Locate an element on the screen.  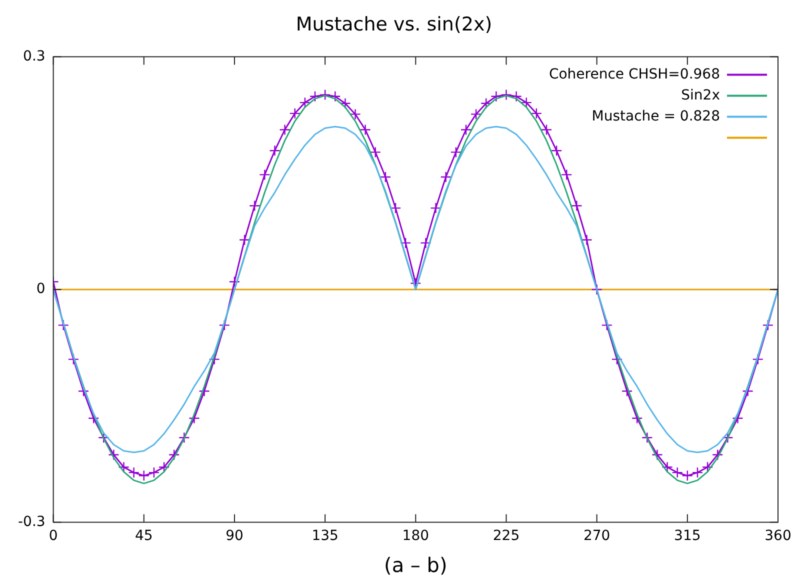
chart-title: Mustache vs. sin(2x) is located at coordinates (394, 24).